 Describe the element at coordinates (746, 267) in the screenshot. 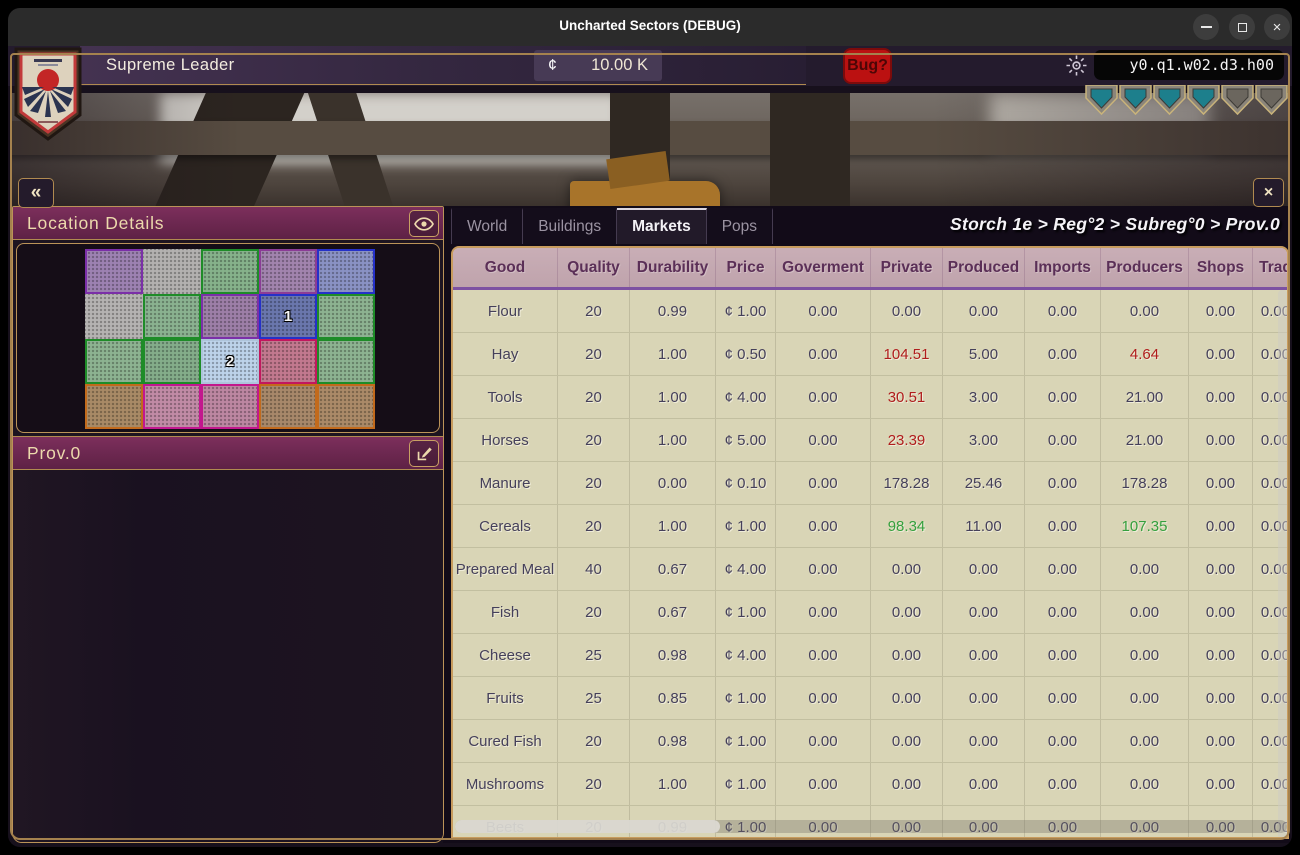

I see `column-header-price: Price` at that location.